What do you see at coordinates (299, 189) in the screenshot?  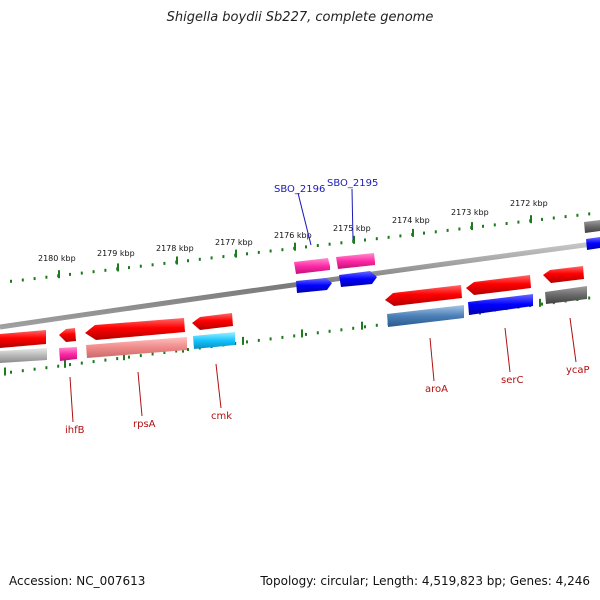 I see `gene-label-sbo-2196: SBO_2196` at bounding box center [299, 189].